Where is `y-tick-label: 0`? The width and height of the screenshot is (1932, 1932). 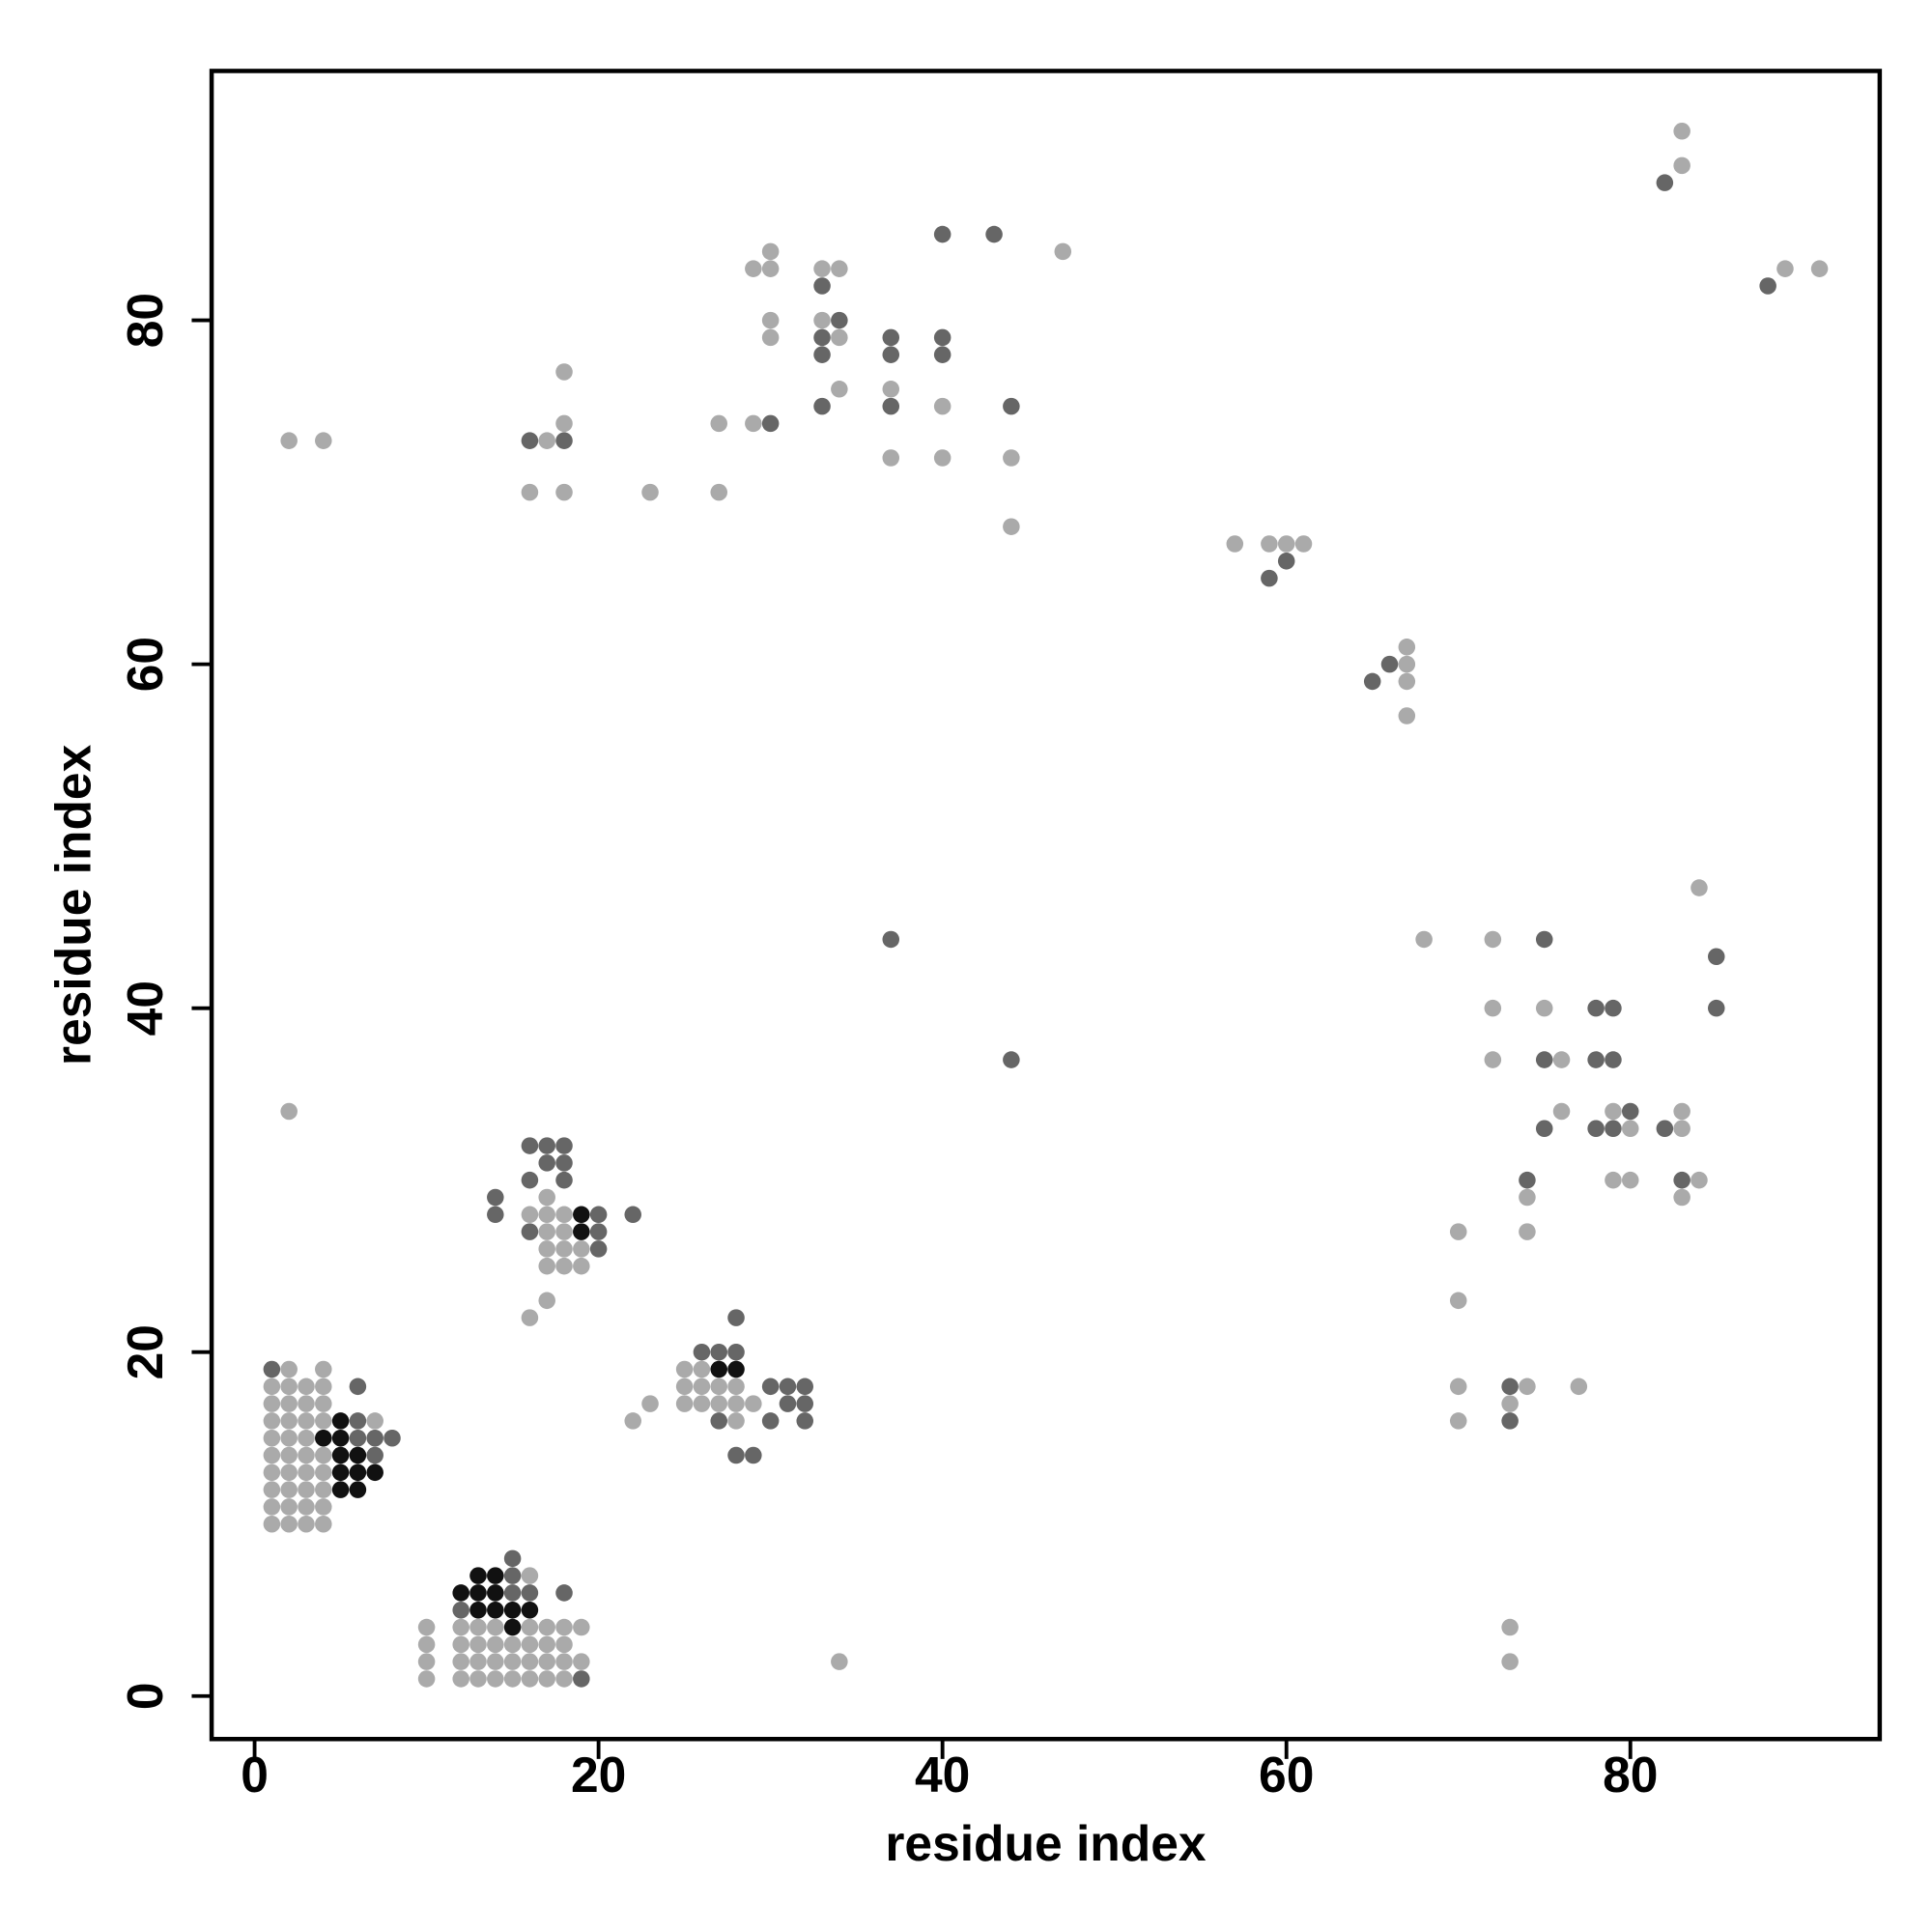
y-tick-label: 0 is located at coordinates (145, 1696).